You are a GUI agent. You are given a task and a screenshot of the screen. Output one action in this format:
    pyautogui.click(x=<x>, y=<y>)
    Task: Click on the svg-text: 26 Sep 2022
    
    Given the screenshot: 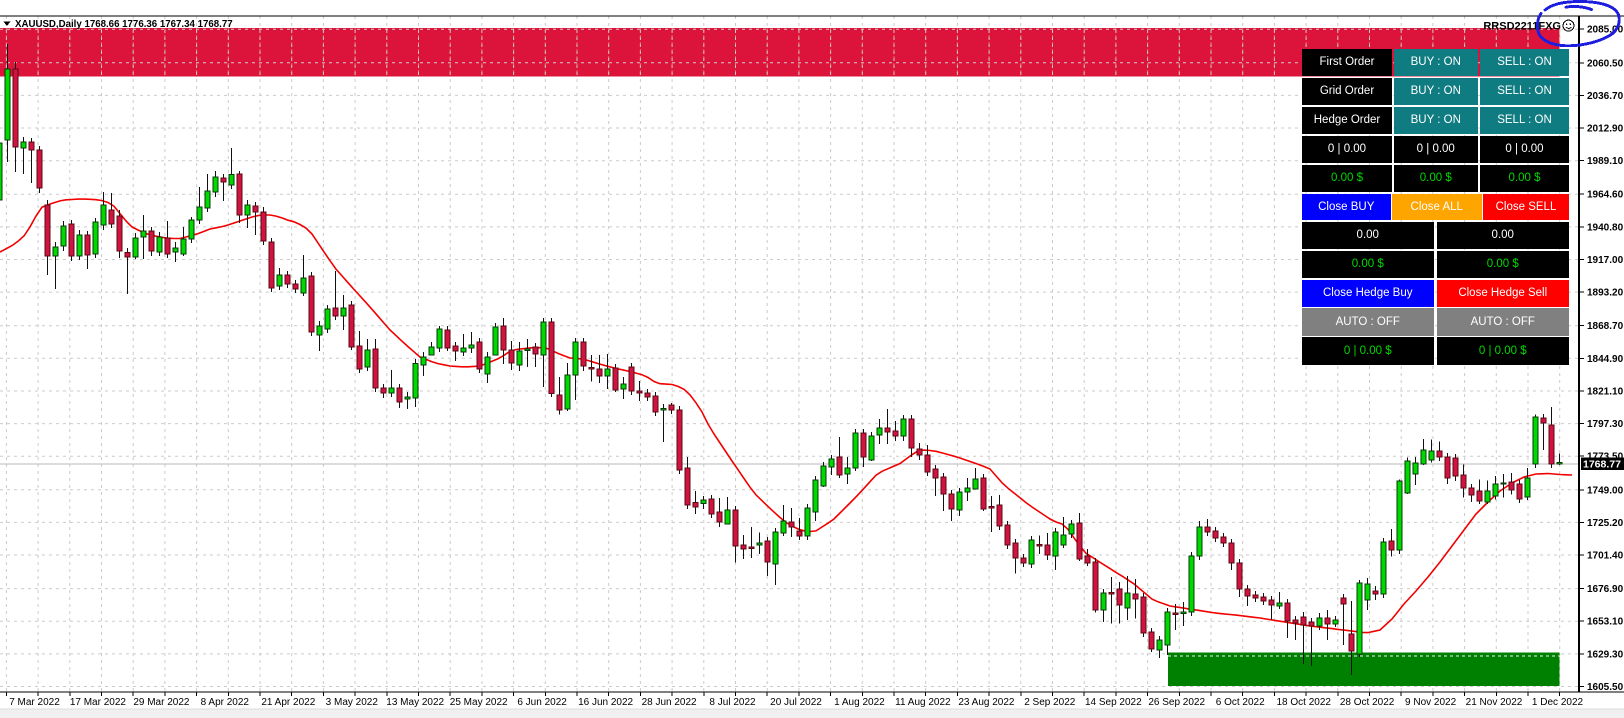 What is the action you would take?
    pyautogui.click(x=1176, y=702)
    